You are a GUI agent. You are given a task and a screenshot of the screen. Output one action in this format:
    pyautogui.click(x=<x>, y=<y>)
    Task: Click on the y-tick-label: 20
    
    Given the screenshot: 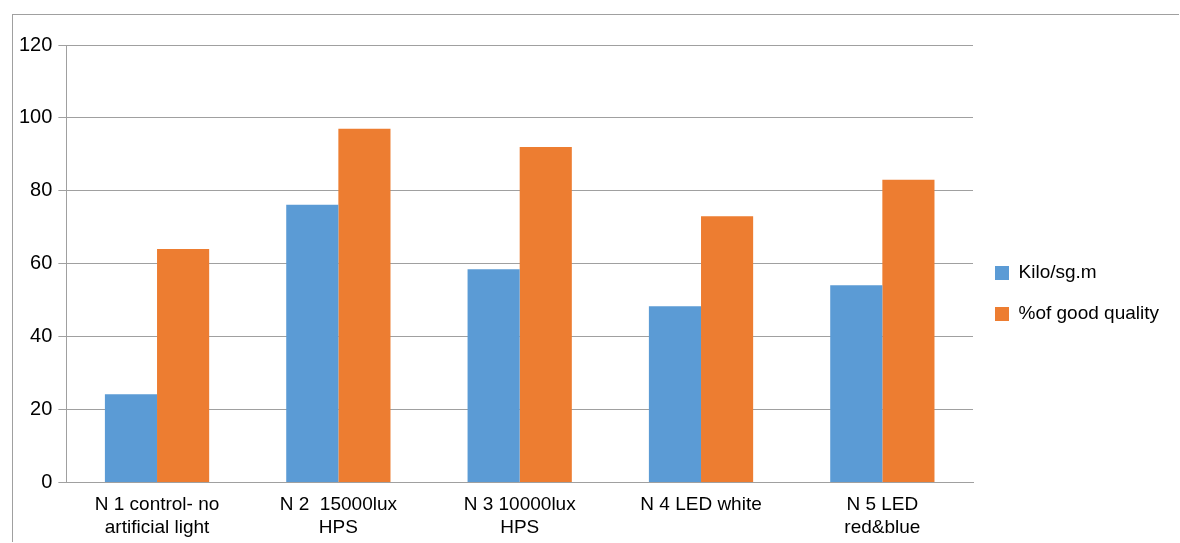 What is the action you would take?
    pyautogui.click(x=41, y=408)
    